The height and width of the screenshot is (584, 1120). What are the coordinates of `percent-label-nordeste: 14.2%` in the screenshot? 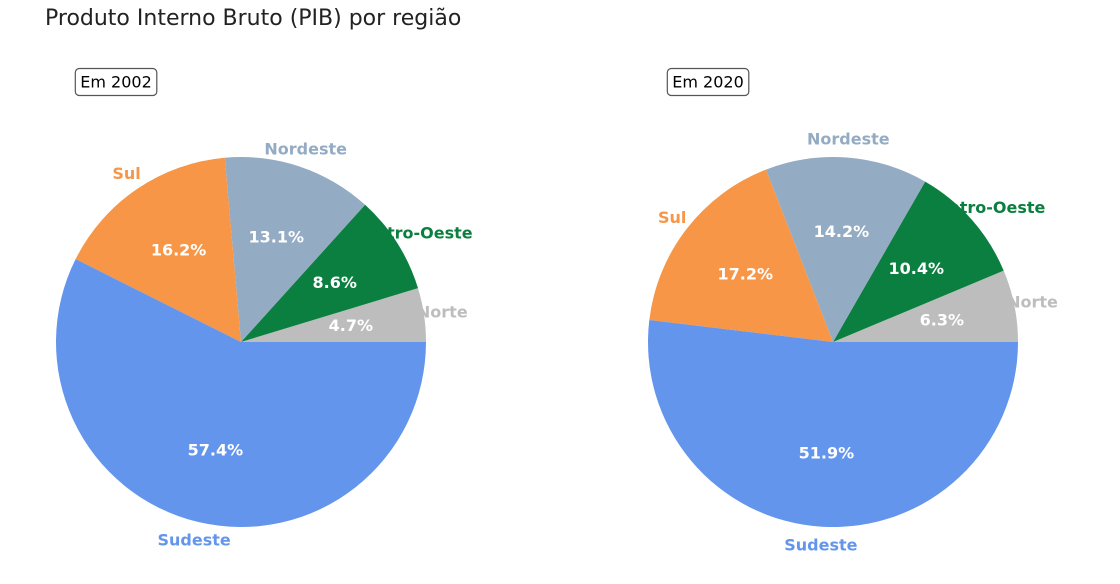 It's located at (842, 231).